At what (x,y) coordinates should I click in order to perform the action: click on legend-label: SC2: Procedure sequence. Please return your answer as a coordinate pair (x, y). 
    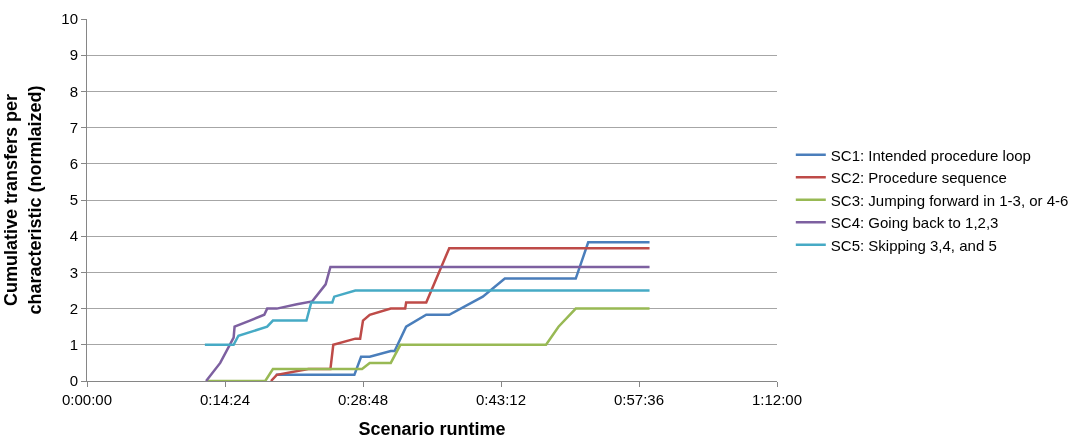
    Looking at the image, I should click on (918, 178).